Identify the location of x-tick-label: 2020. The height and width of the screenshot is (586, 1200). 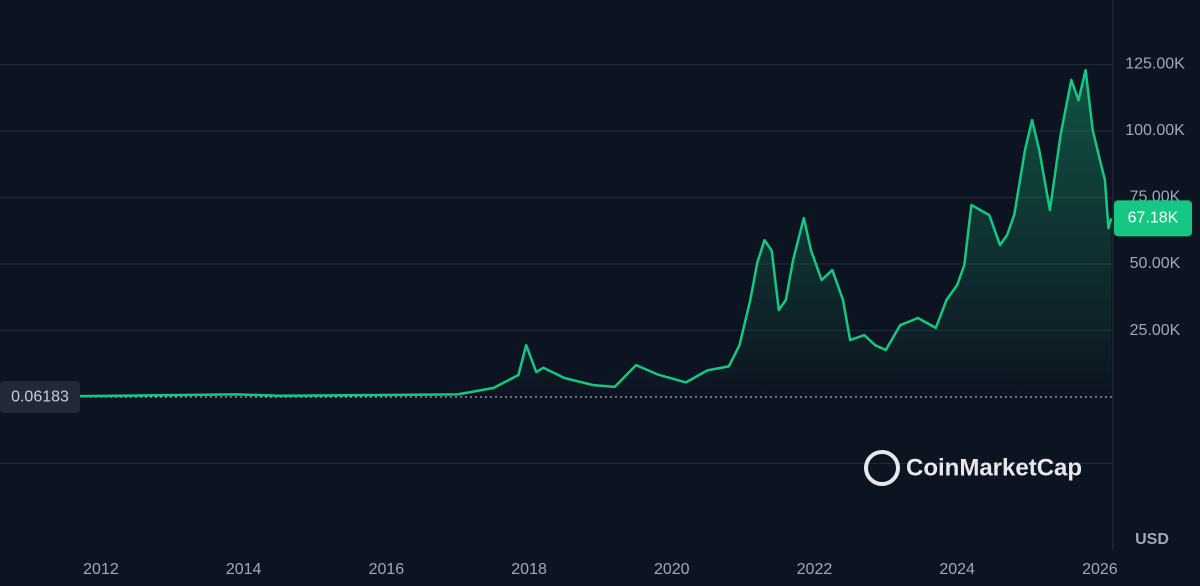
(672, 569).